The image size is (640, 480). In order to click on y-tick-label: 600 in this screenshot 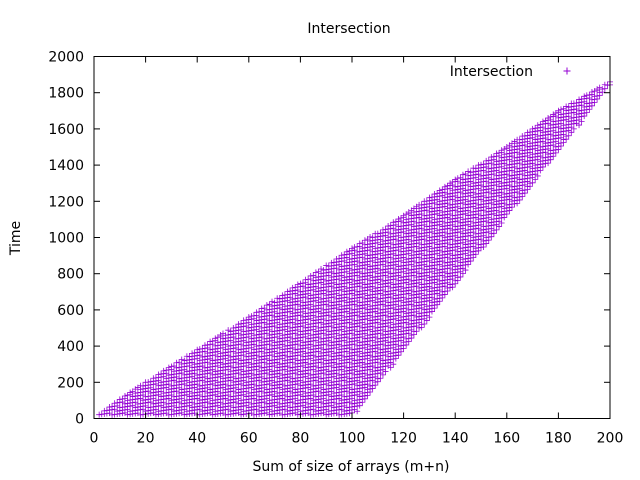, I will do `click(70, 311)`.